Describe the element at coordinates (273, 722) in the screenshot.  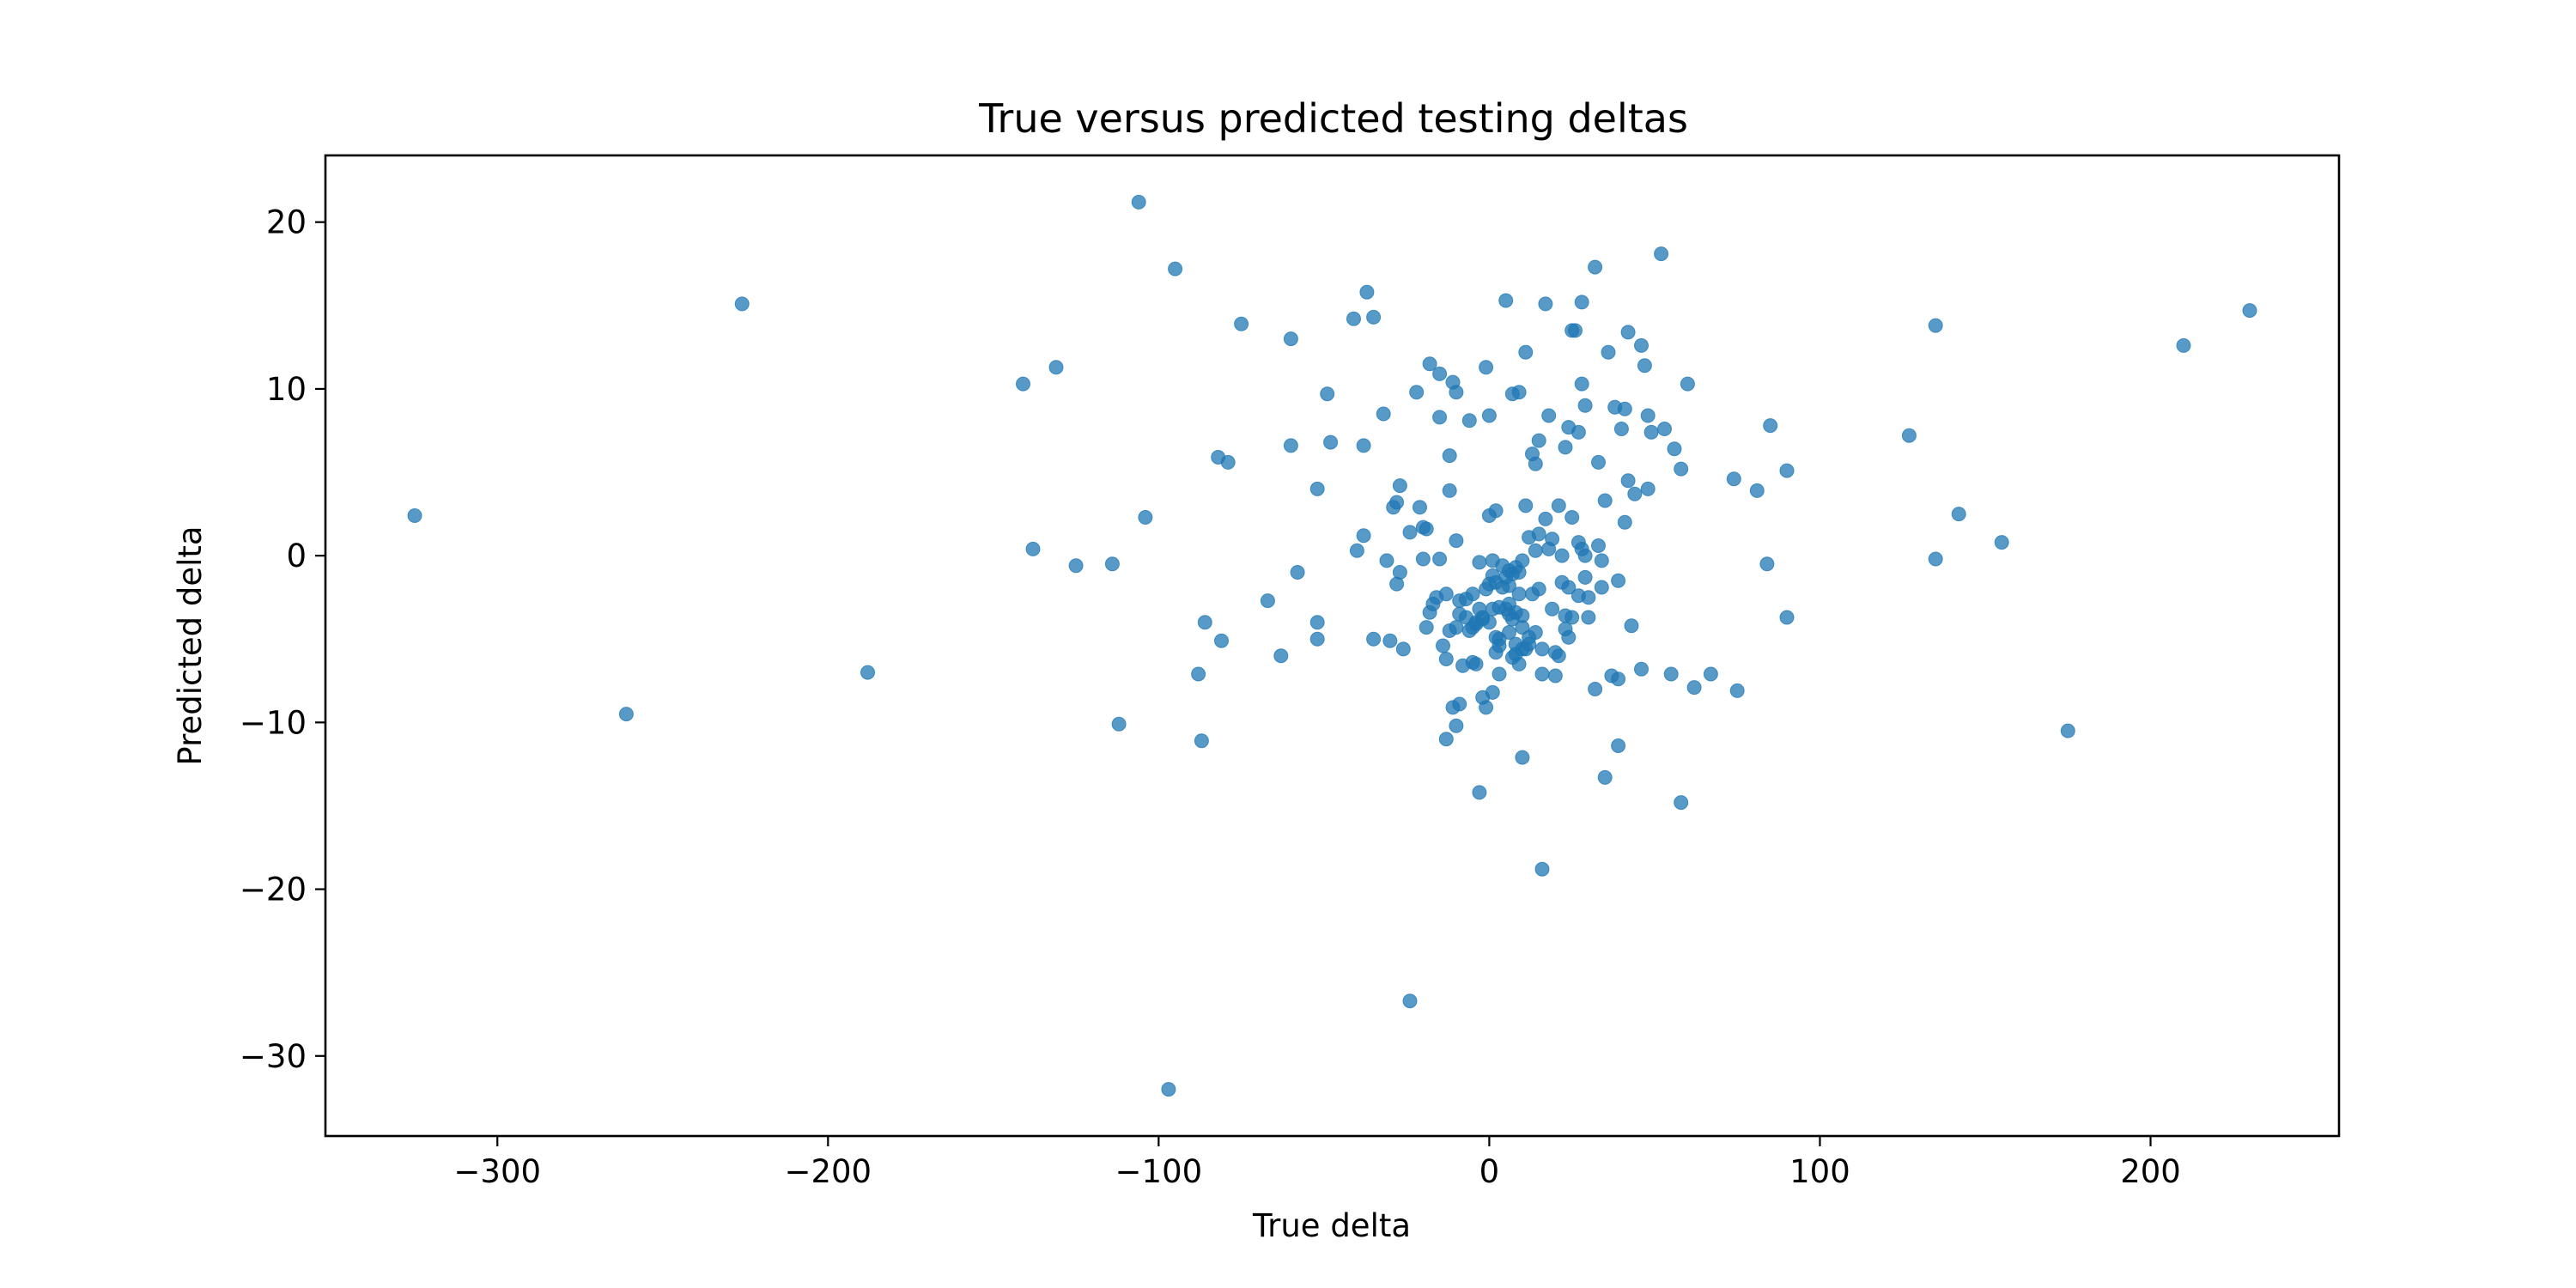
I see `y-tick-label: −10` at that location.